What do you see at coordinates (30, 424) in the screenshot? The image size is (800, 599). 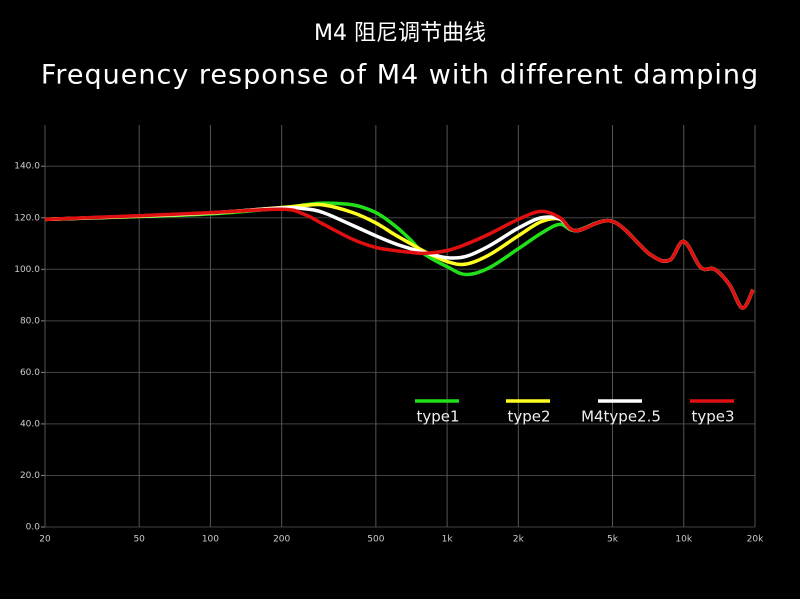 I see `y-tick-label: 40.0` at bounding box center [30, 424].